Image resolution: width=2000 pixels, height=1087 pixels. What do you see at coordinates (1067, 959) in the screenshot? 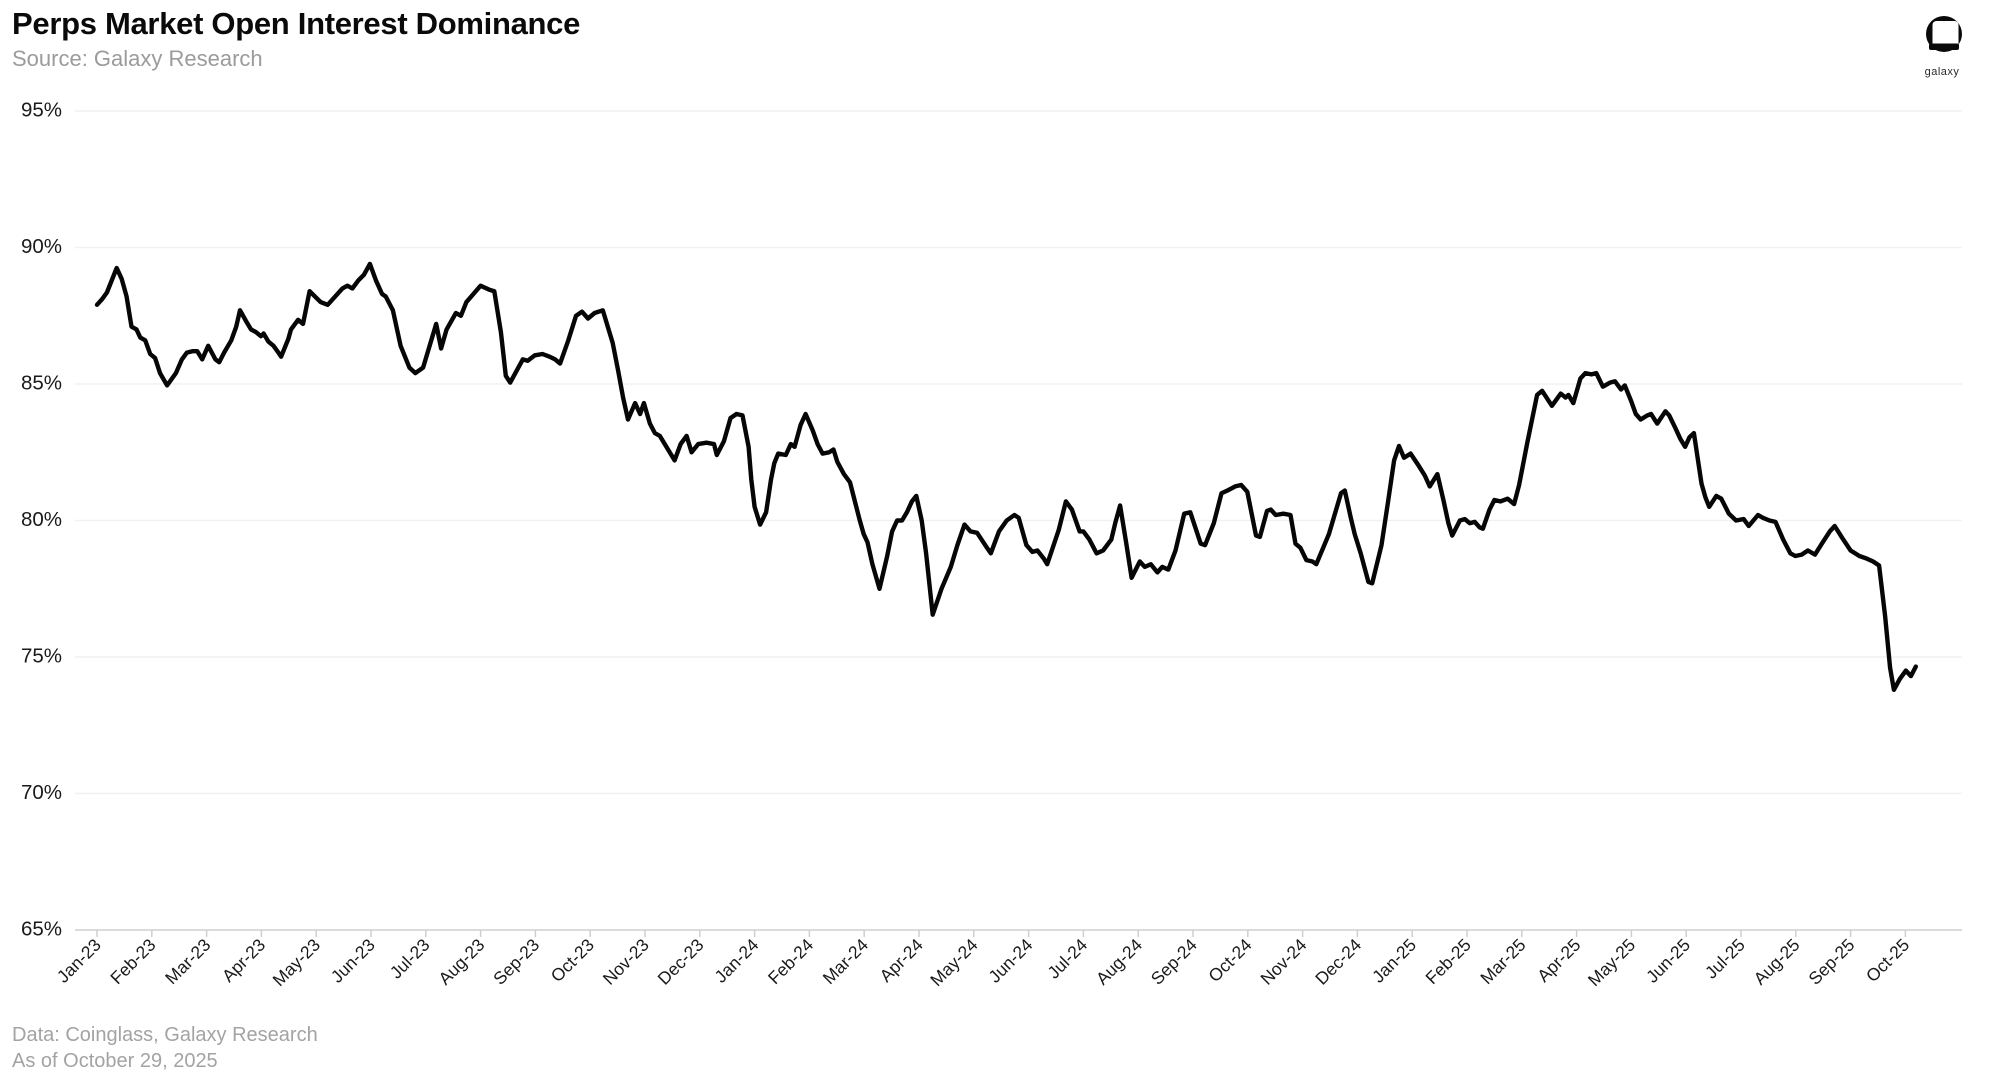
I see `x-tick-label: Jul-24` at bounding box center [1067, 959].